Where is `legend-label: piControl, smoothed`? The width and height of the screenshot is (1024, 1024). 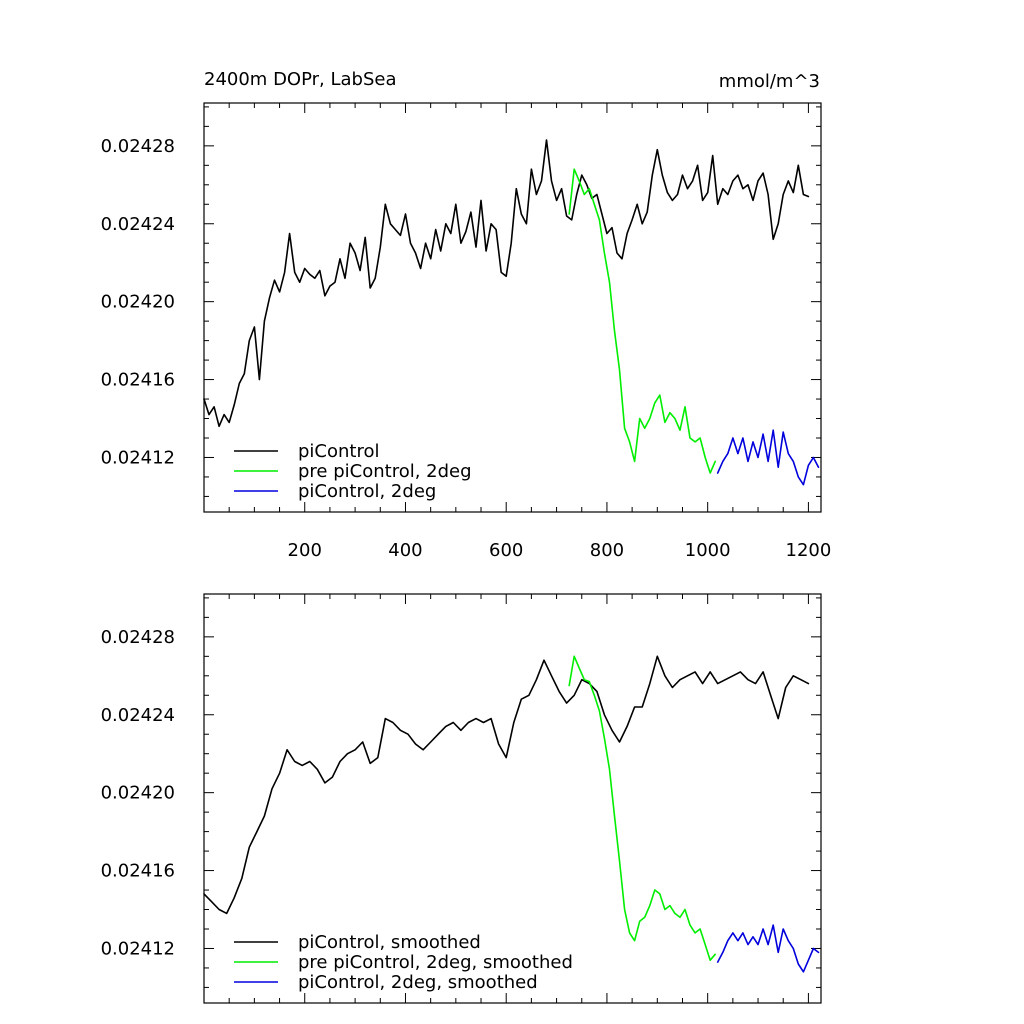
legend-label: piControl, smoothed is located at coordinates (389, 942).